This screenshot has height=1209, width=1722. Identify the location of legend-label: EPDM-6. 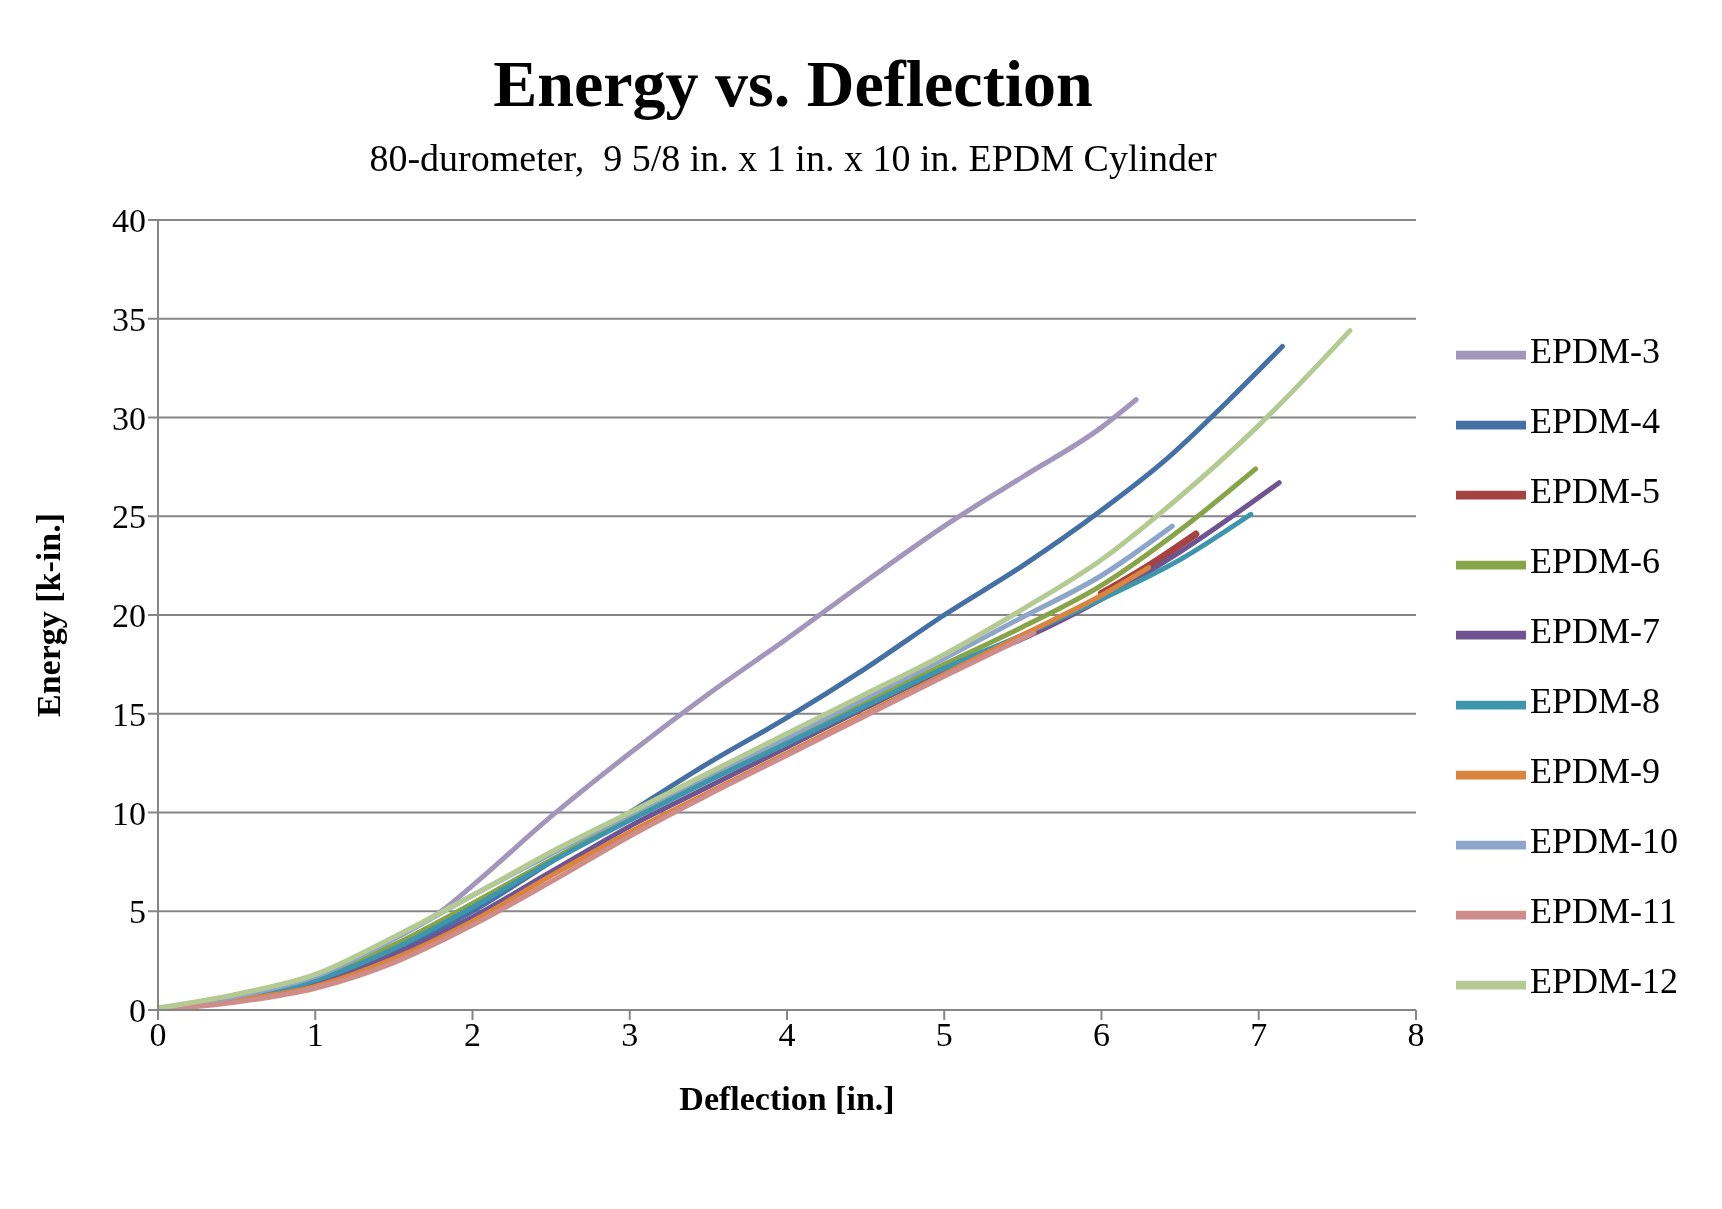
(1594, 561).